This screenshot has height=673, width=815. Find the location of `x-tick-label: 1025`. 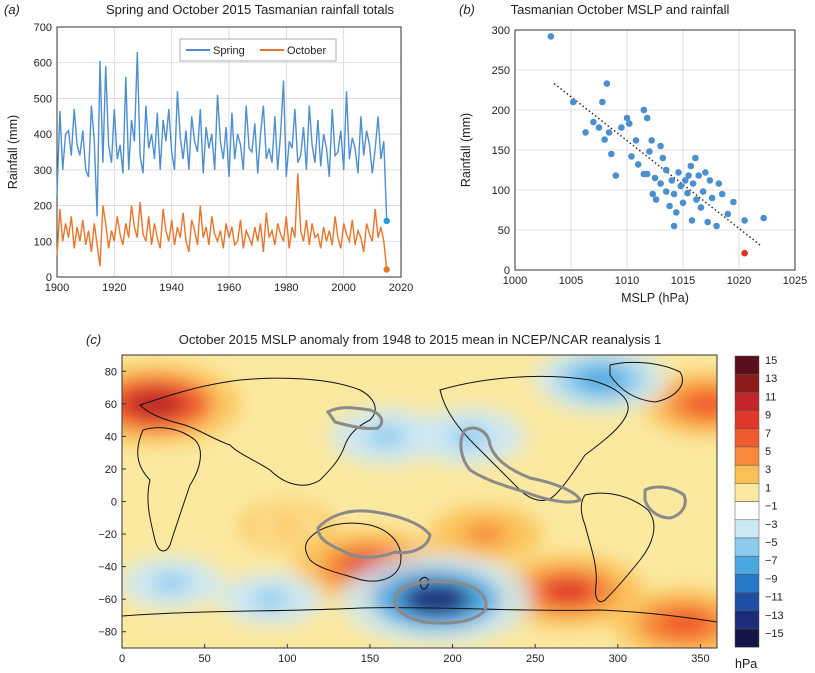

x-tick-label: 1025 is located at coordinates (795, 281).